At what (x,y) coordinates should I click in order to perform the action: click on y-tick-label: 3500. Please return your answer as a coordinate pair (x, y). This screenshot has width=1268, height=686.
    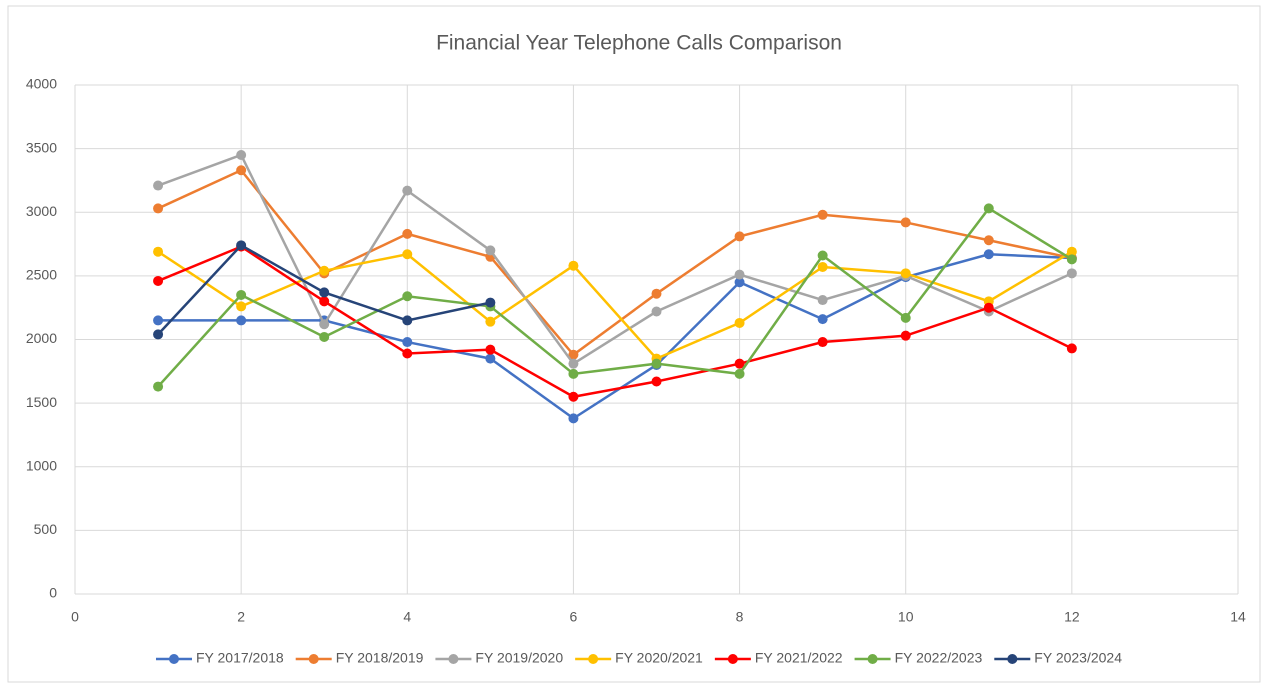
    Looking at the image, I should click on (41, 147).